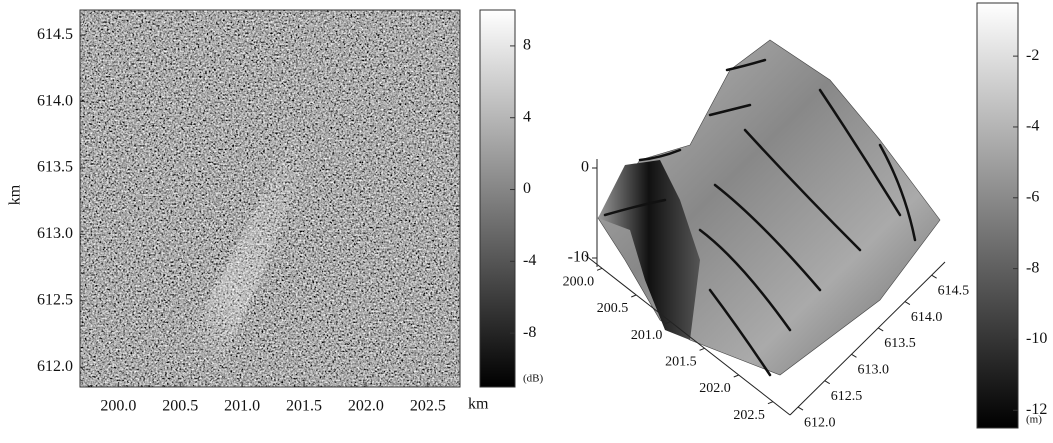 This screenshot has width=1053, height=443. What do you see at coordinates (649, 250) in the screenshot?
I see `surface-valley` at bounding box center [649, 250].